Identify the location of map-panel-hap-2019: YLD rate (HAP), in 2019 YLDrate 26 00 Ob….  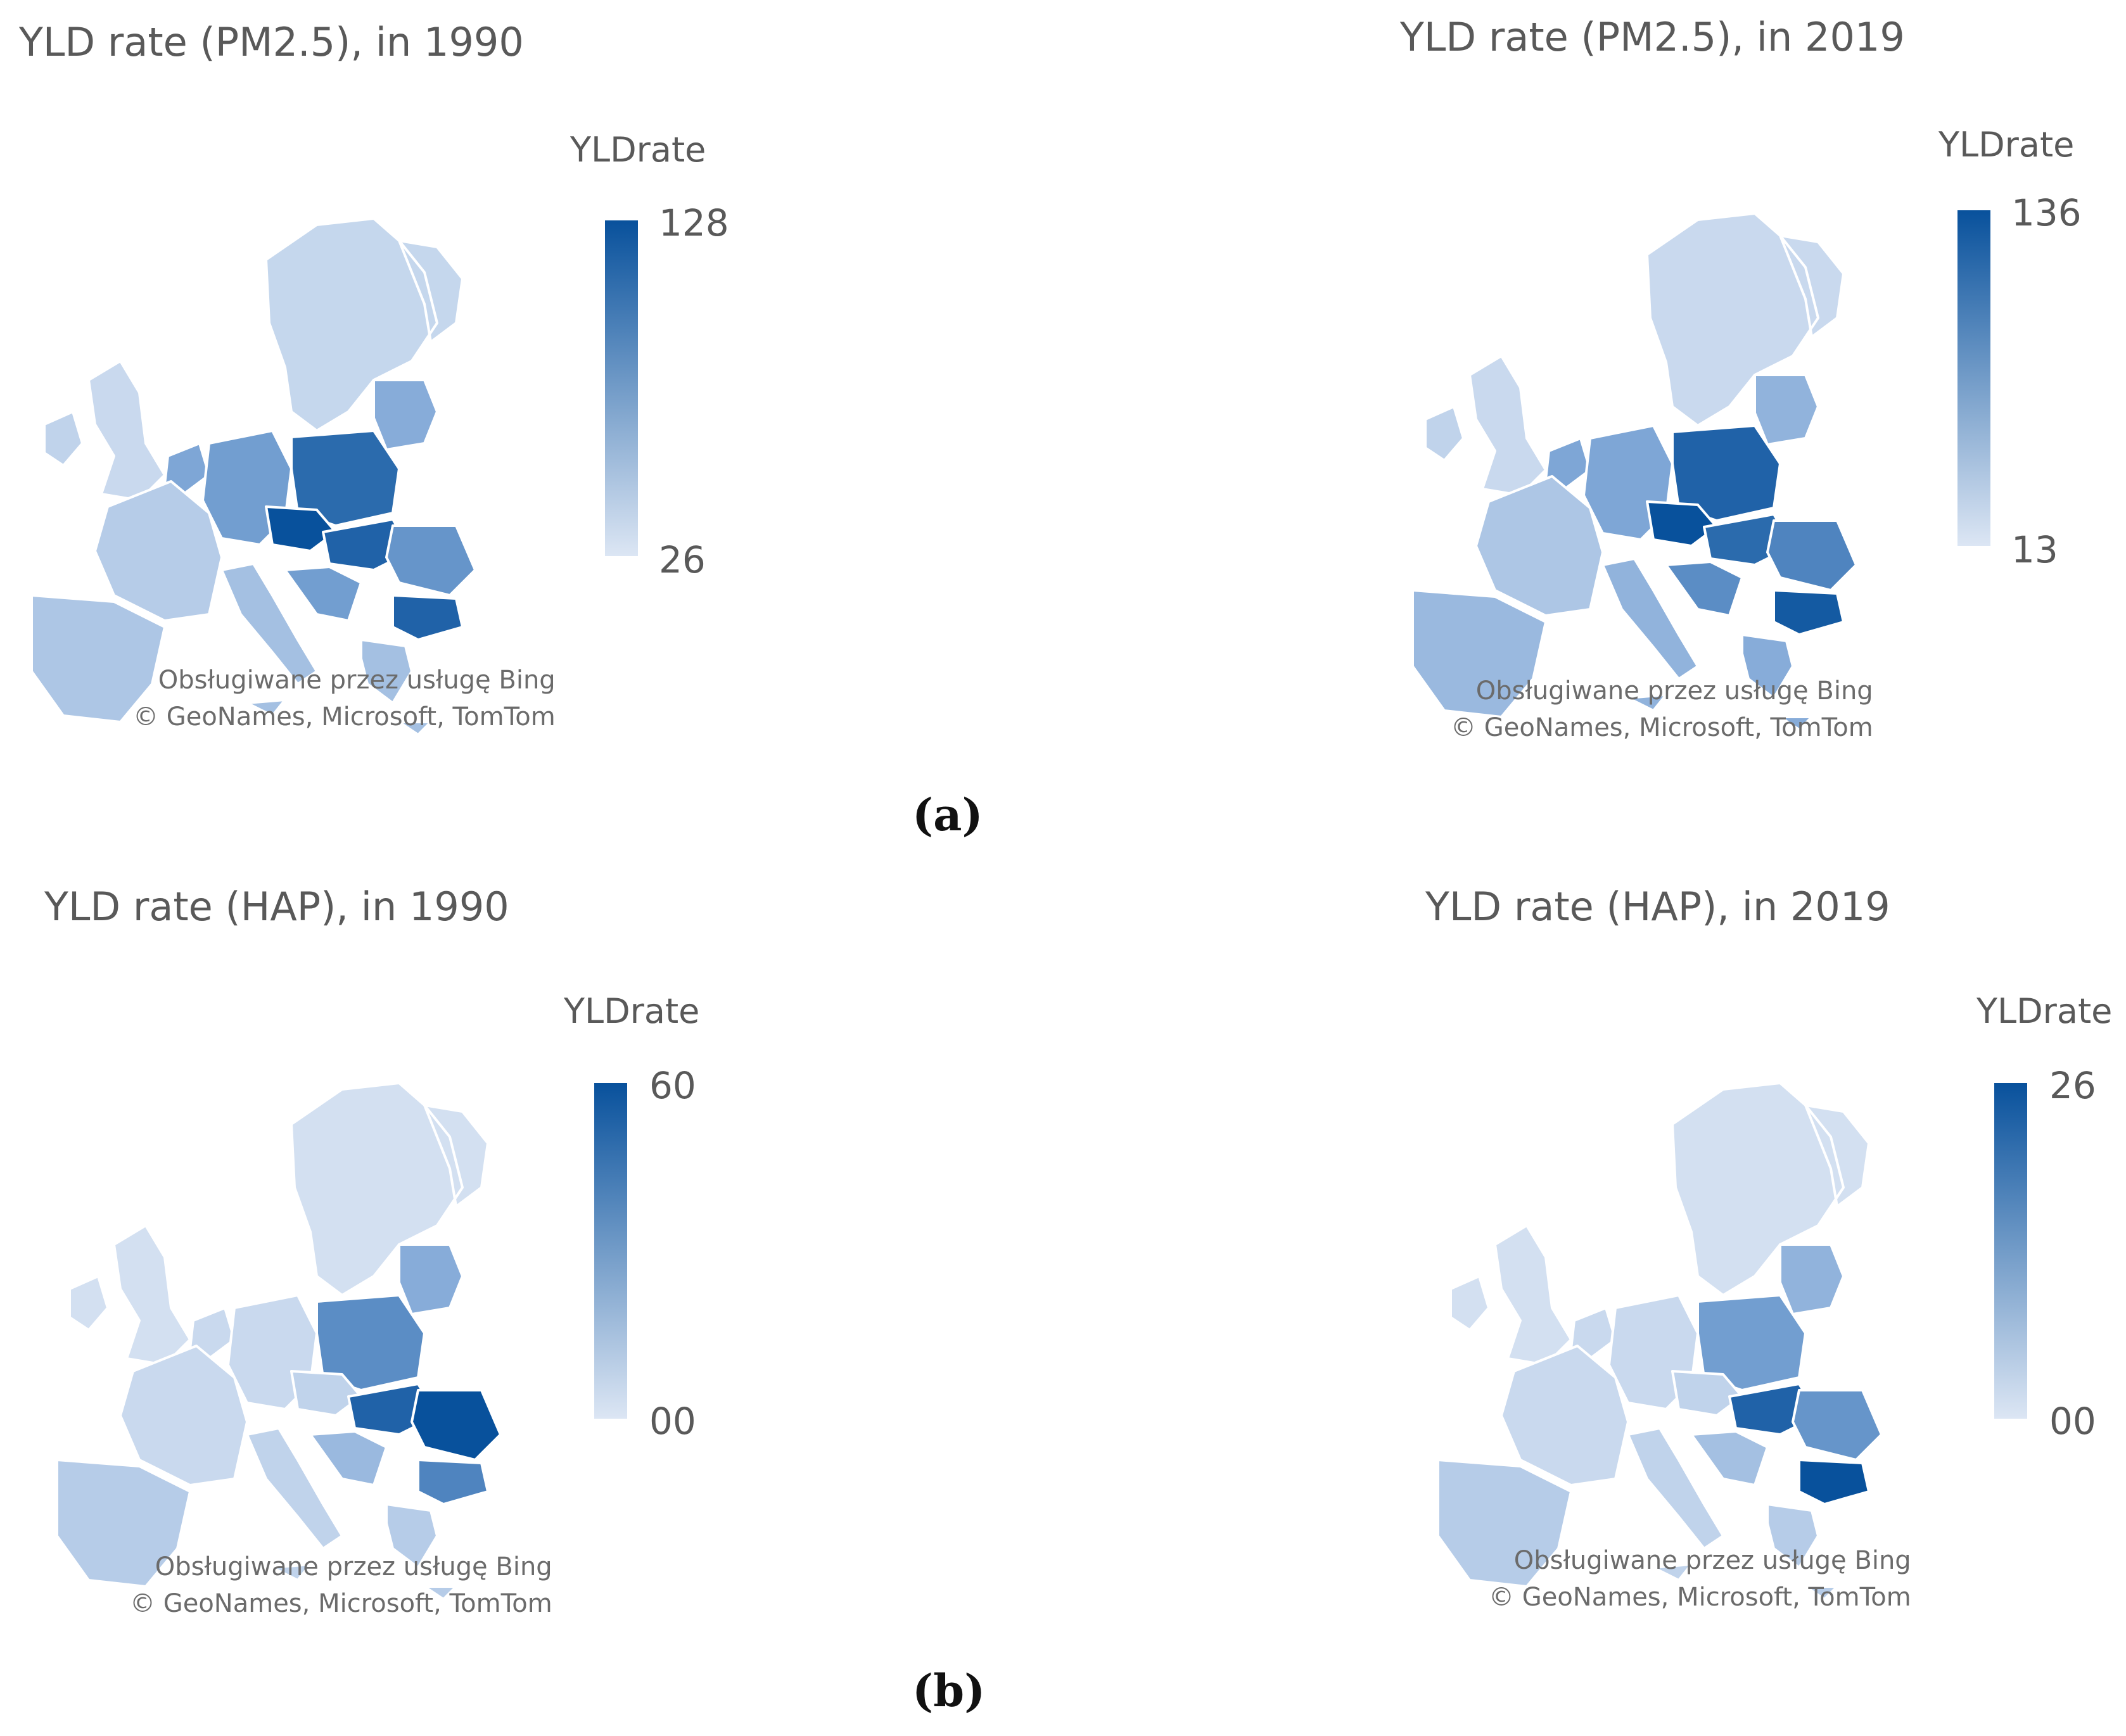
(1775, 1248).